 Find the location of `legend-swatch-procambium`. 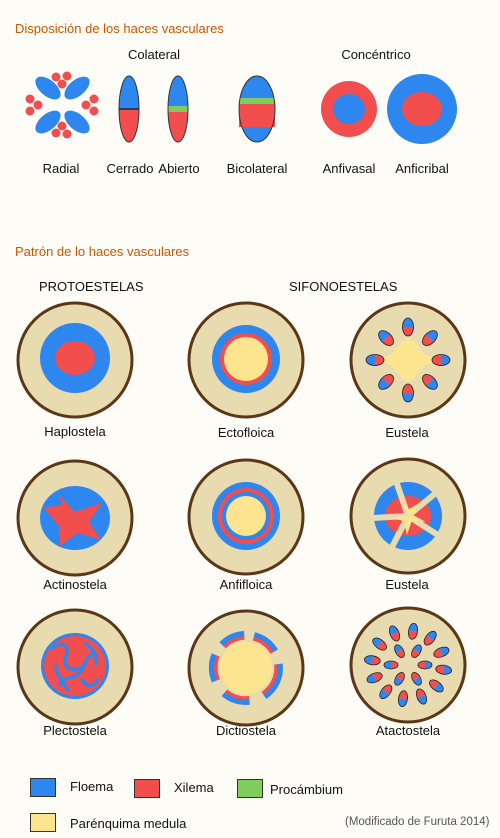

legend-swatch-procambium is located at coordinates (250, 788).